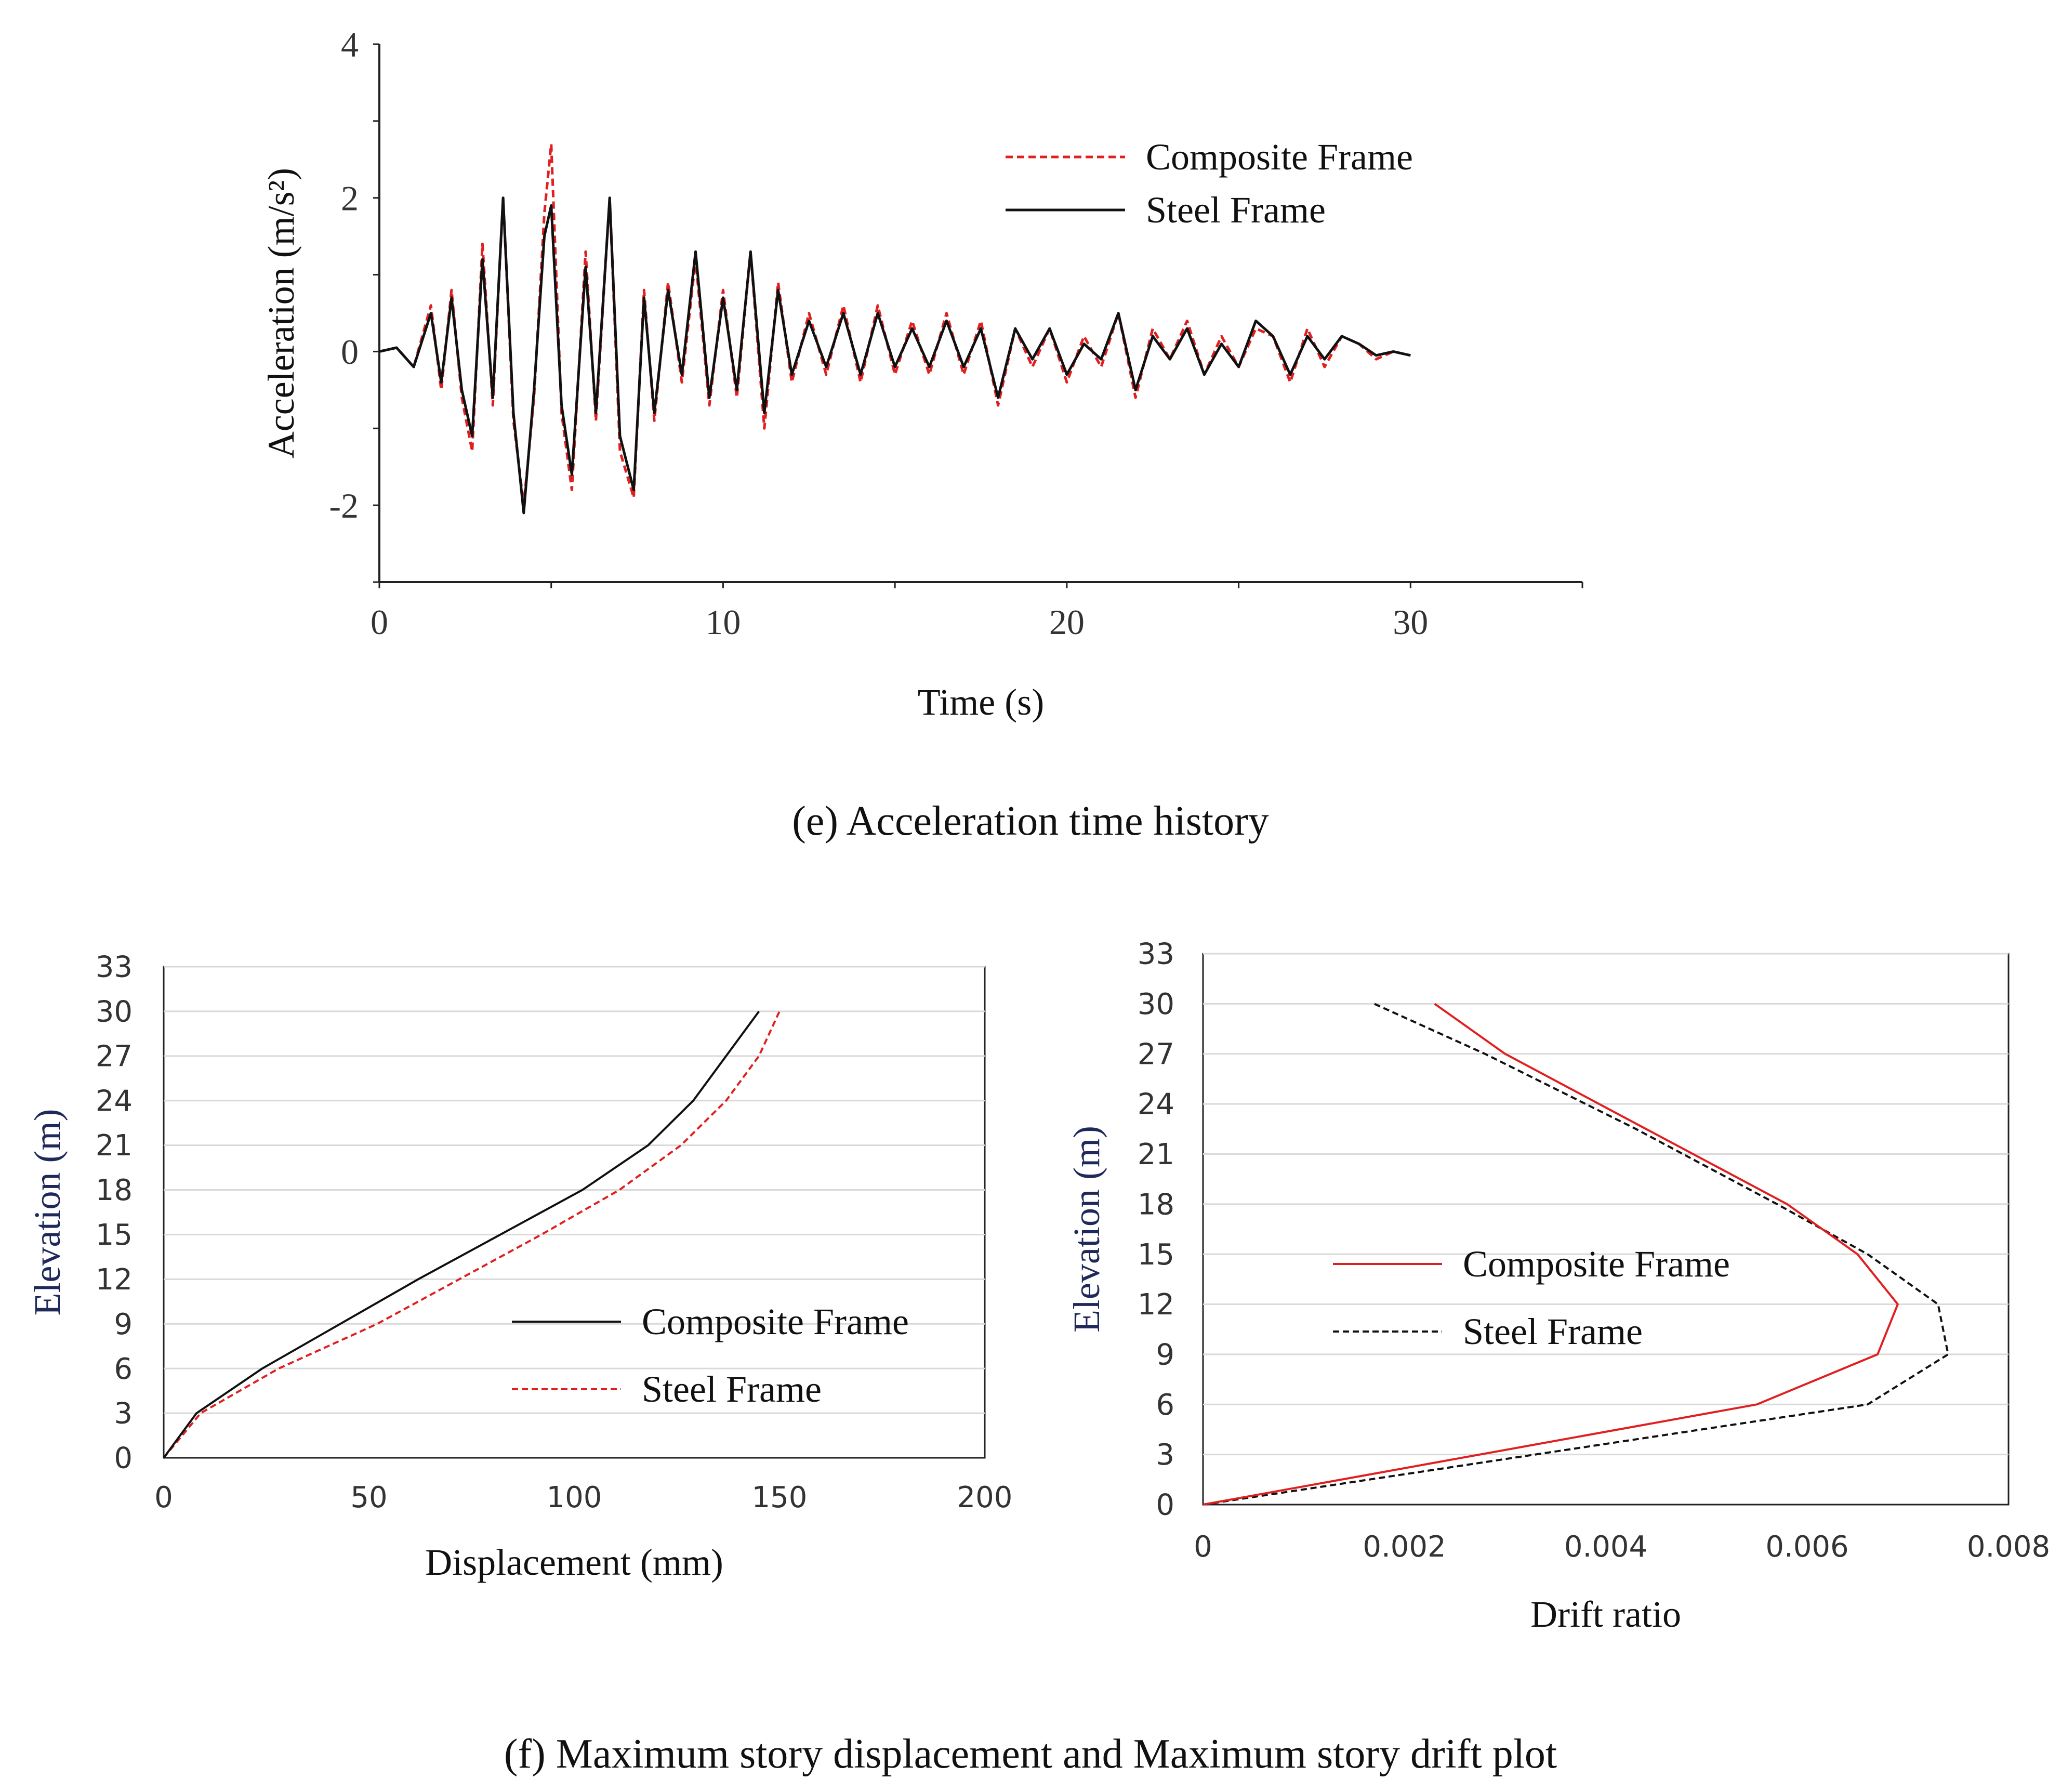 The image size is (2061, 1792). What do you see at coordinates (1067, 622) in the screenshot?
I see `x-tick-label: 20` at bounding box center [1067, 622].